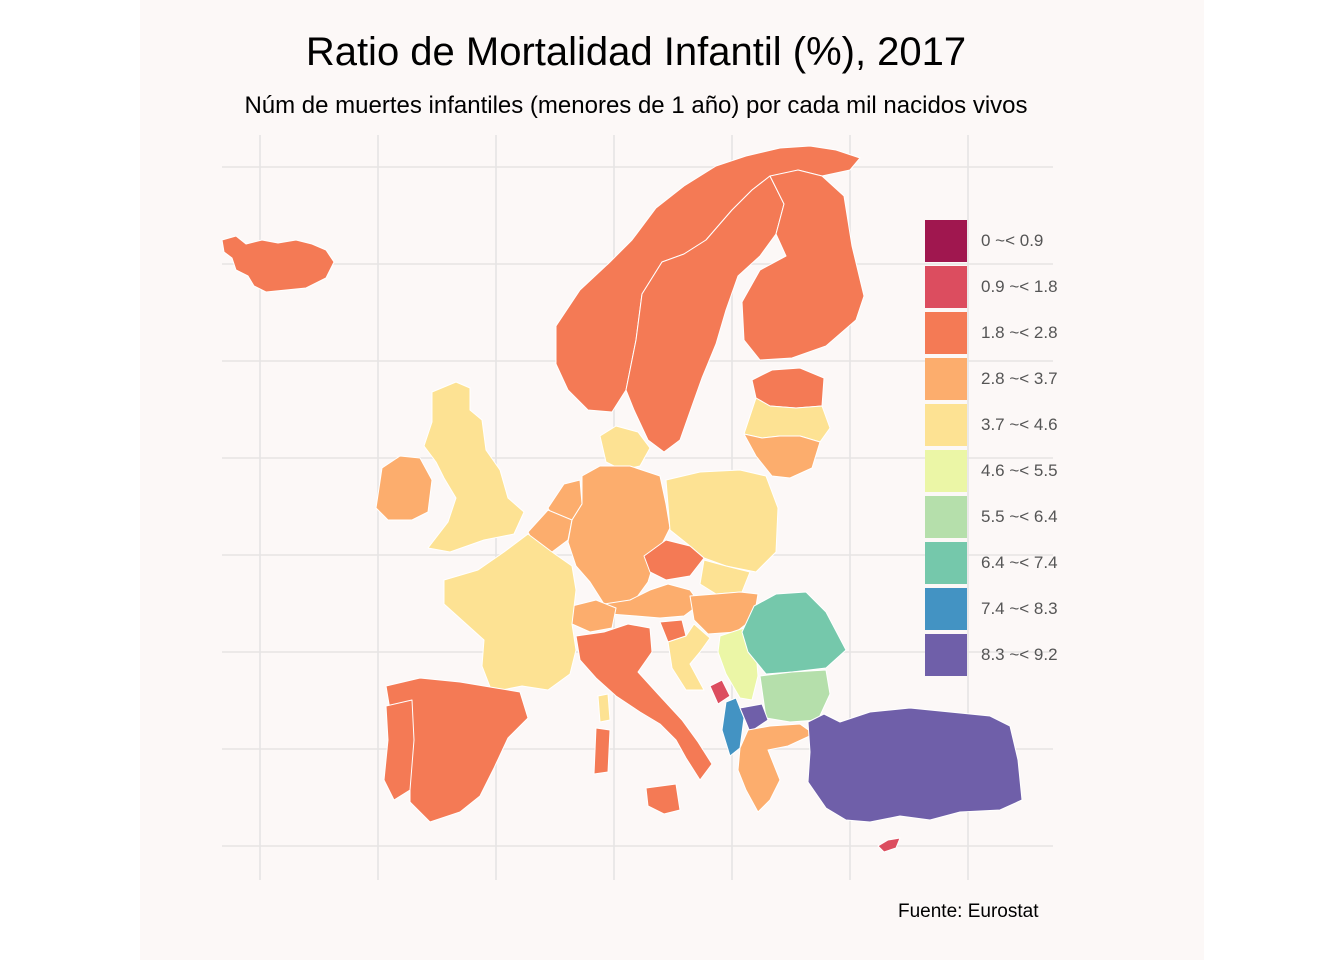 This screenshot has height=960, width=1344. What do you see at coordinates (625, 448) in the screenshot?
I see `region-denmark` at bounding box center [625, 448].